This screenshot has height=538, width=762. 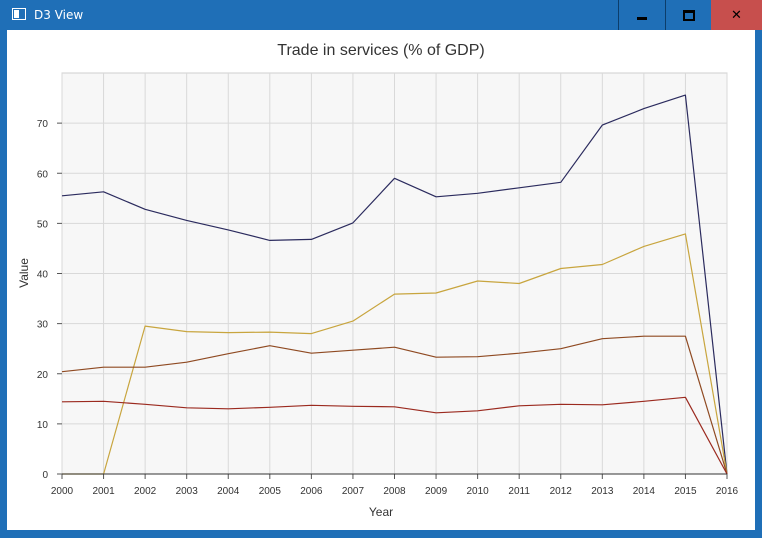 What do you see at coordinates (59, 15) in the screenshot?
I see `window-title: D3 View` at bounding box center [59, 15].